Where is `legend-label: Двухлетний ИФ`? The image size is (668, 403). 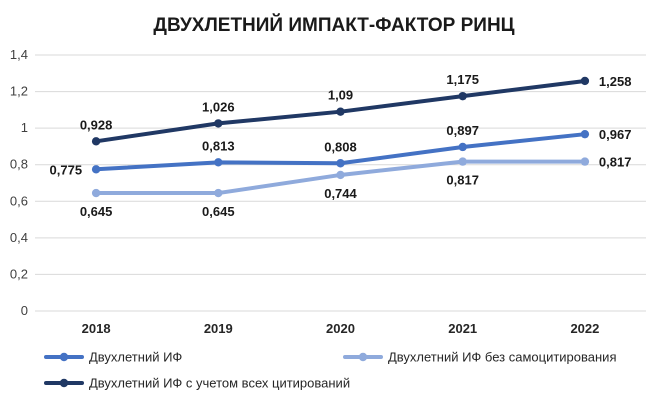
legend-label: Двухлетний ИФ is located at coordinates (135, 357).